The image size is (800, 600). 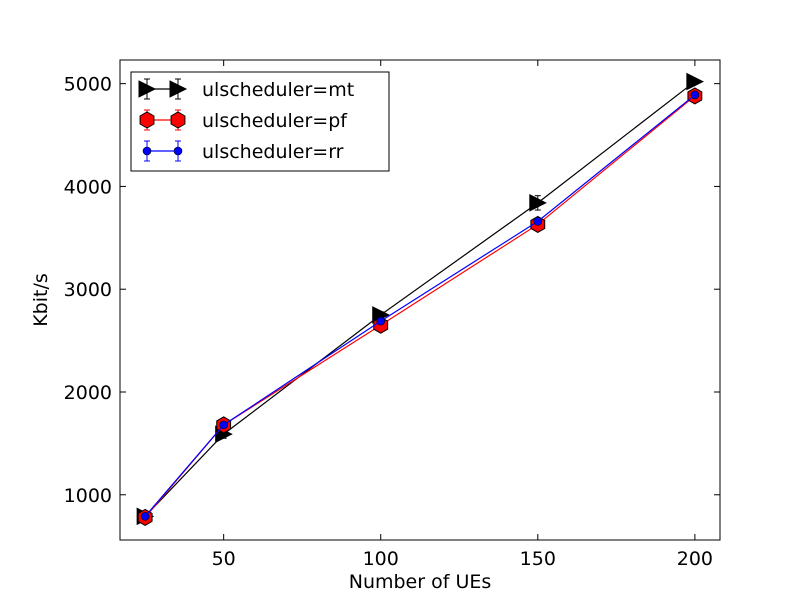 I want to click on x-tick-label: 50, so click(x=224, y=559).